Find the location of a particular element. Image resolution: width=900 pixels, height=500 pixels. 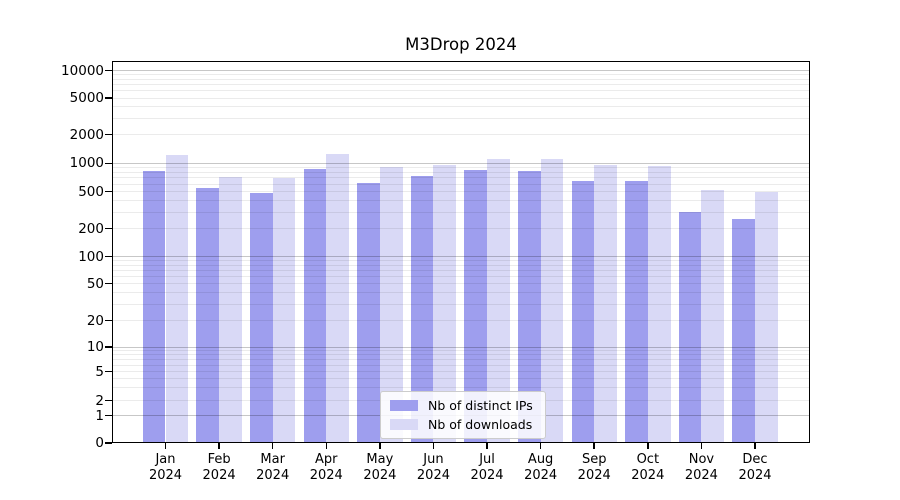

bar-downloads-aug is located at coordinates (552, 300).